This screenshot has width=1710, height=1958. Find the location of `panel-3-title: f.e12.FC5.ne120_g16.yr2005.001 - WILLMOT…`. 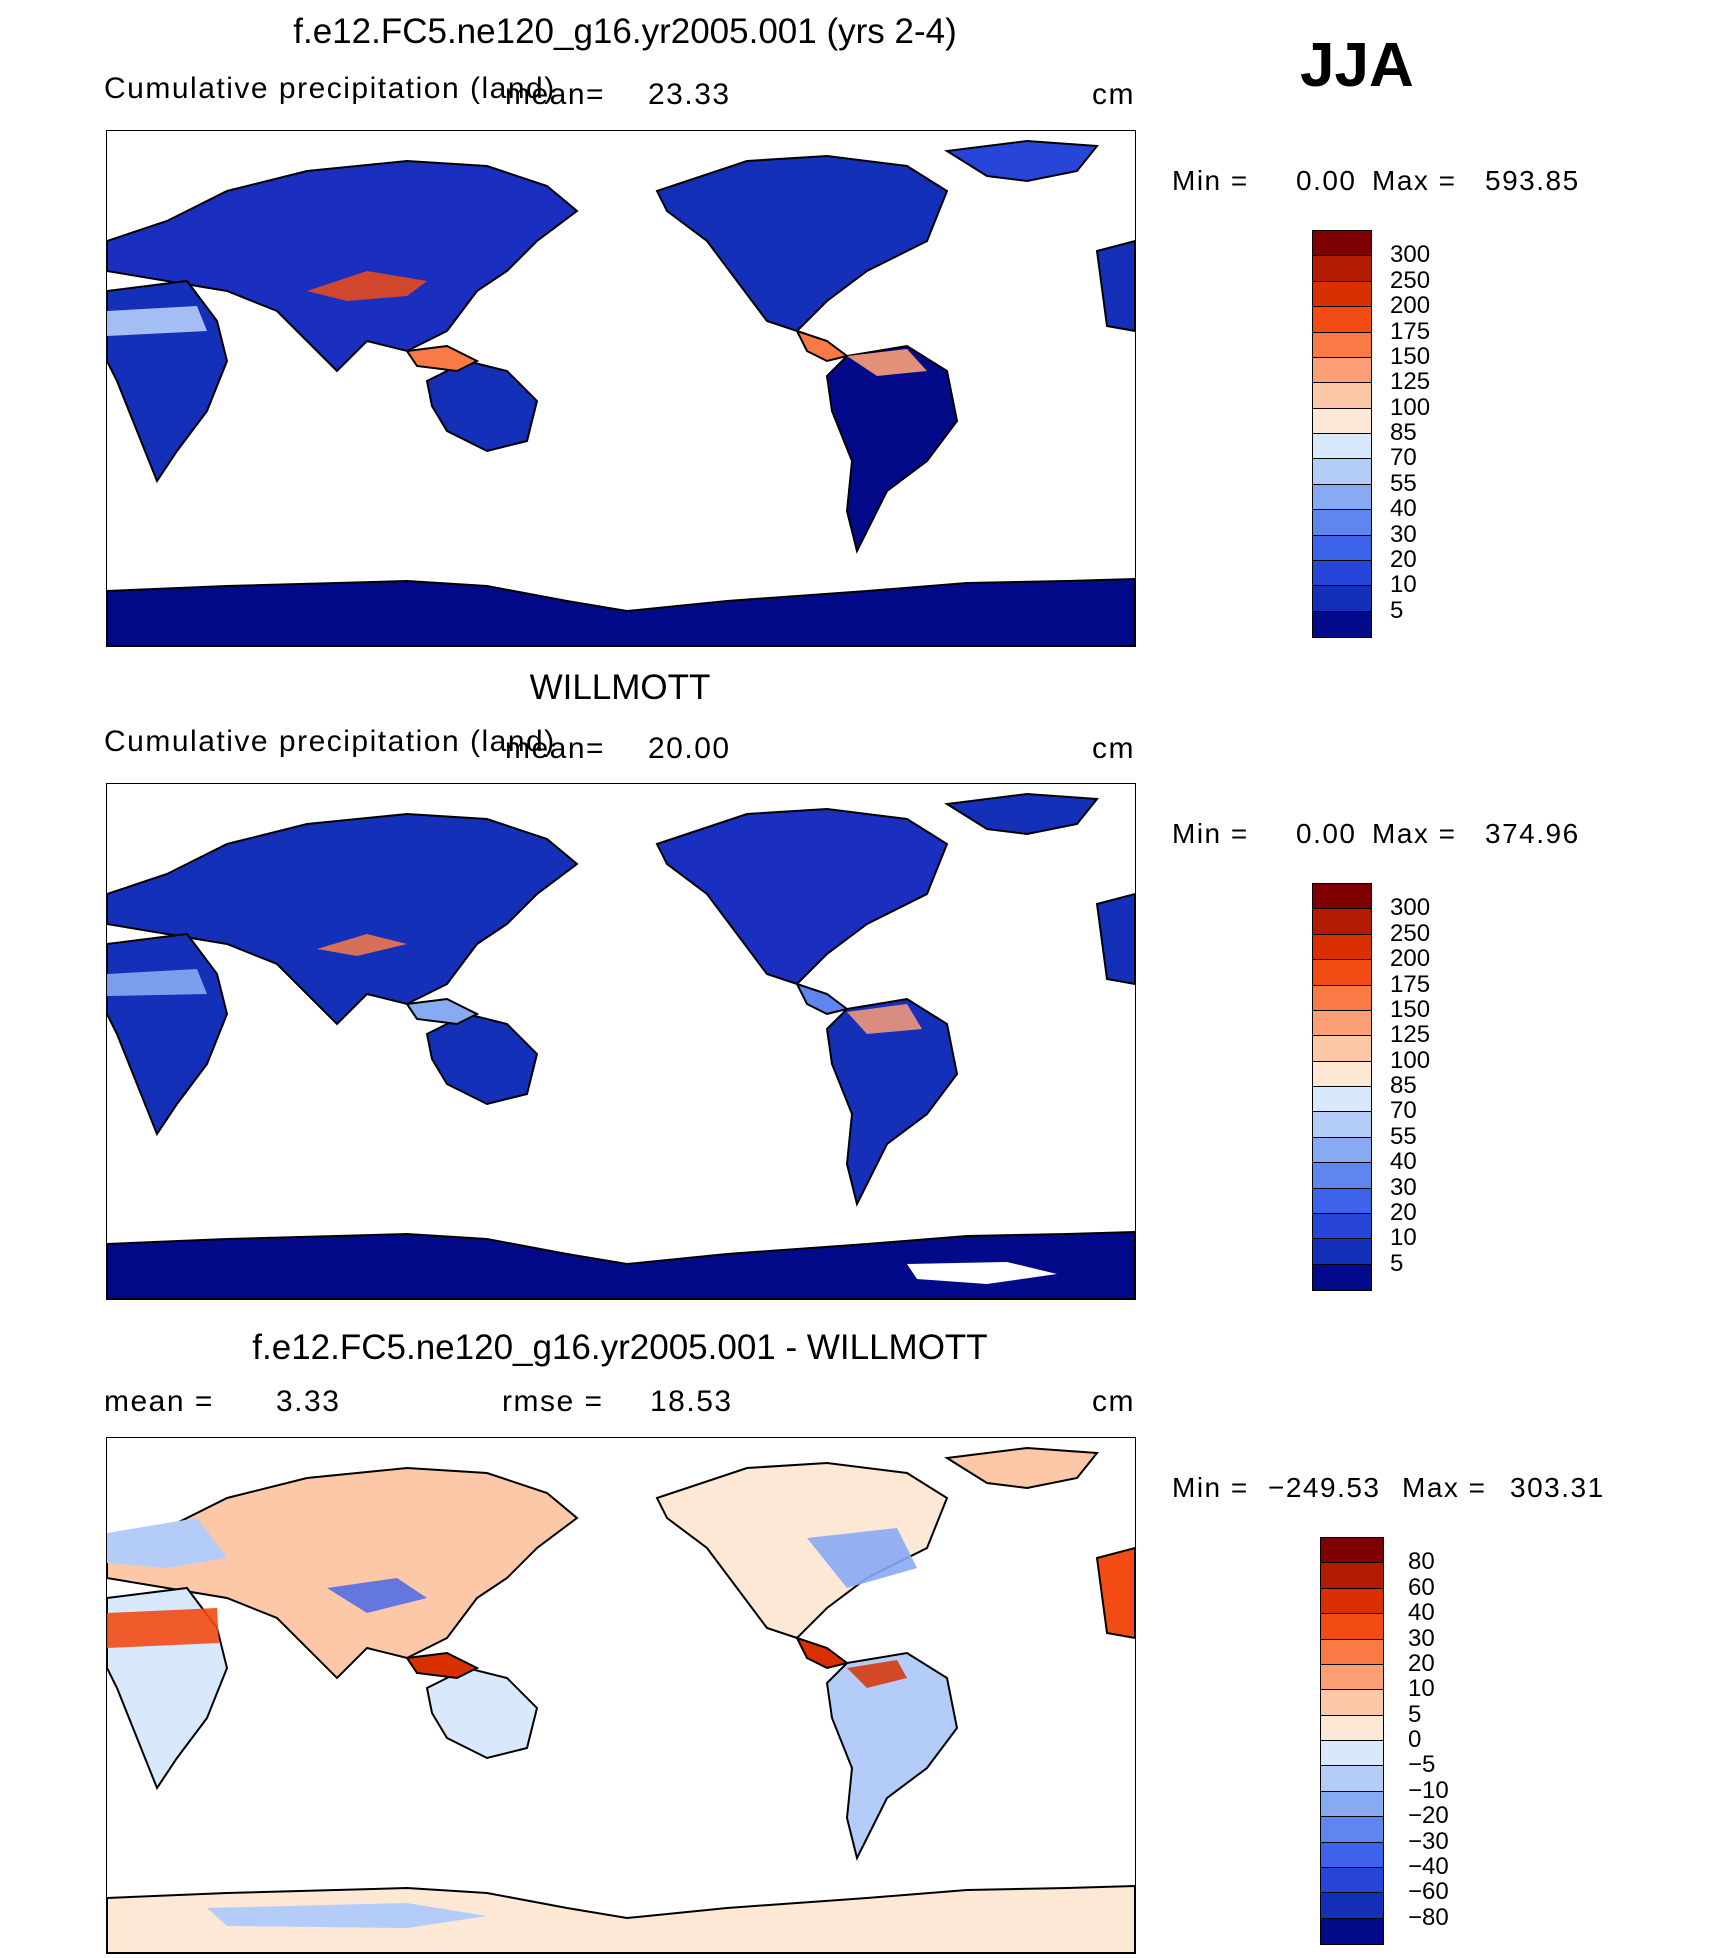

panel-3-title: f.e12.FC5.ne120_g16.yr2005.001 - WILLMOT… is located at coordinates (620, 1347).